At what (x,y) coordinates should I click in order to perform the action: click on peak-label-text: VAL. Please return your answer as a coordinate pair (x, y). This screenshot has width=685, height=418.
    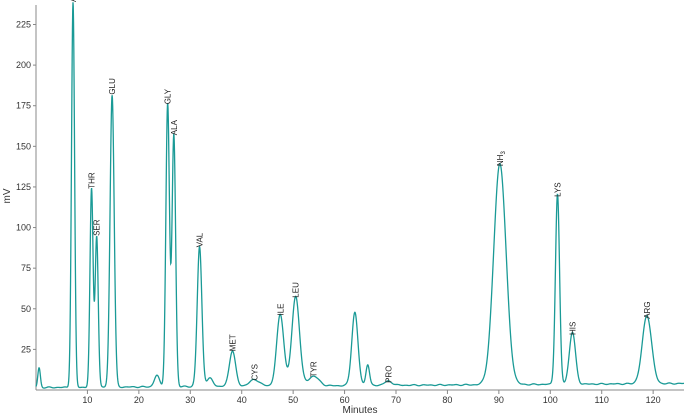
    Looking at the image, I should click on (200, 239).